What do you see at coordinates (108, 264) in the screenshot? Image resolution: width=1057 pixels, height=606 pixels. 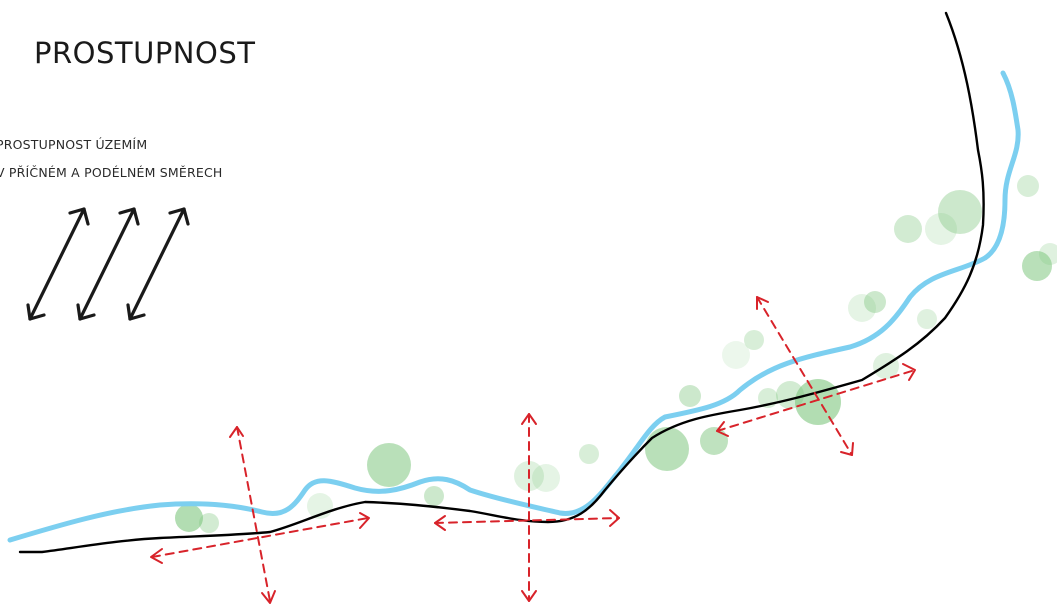 I see `double-arrow-icon` at bounding box center [108, 264].